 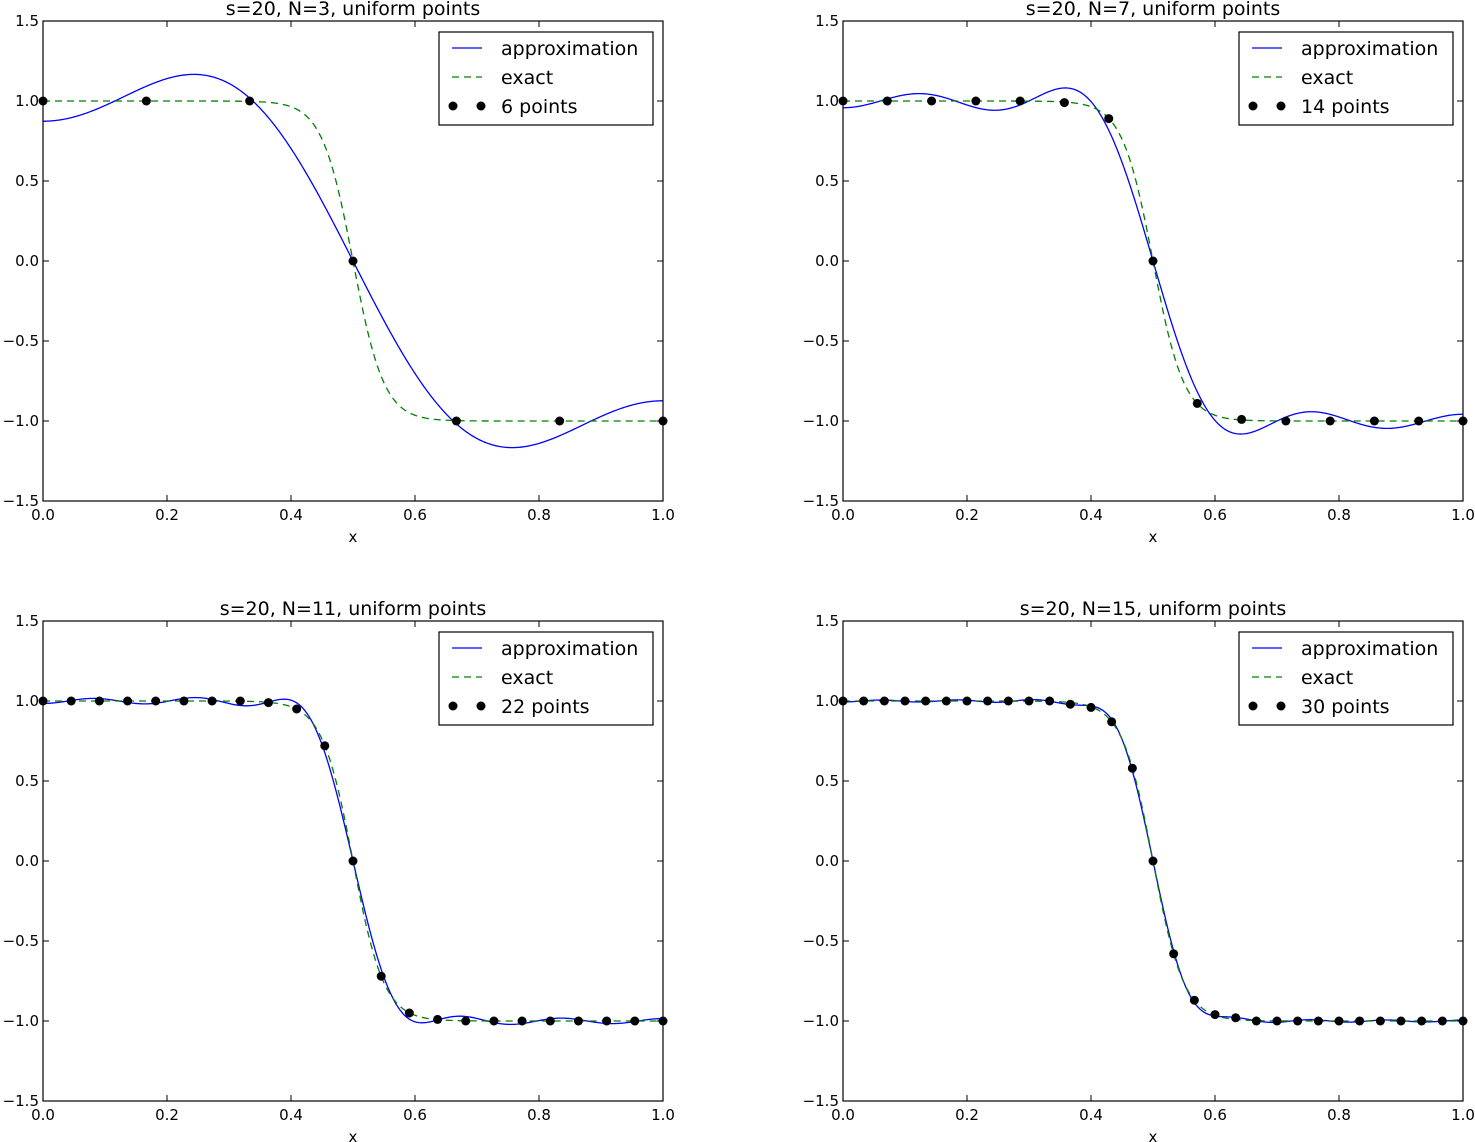 What do you see at coordinates (539, 1115) in the screenshot?
I see `x-tick-label: 0.8` at bounding box center [539, 1115].